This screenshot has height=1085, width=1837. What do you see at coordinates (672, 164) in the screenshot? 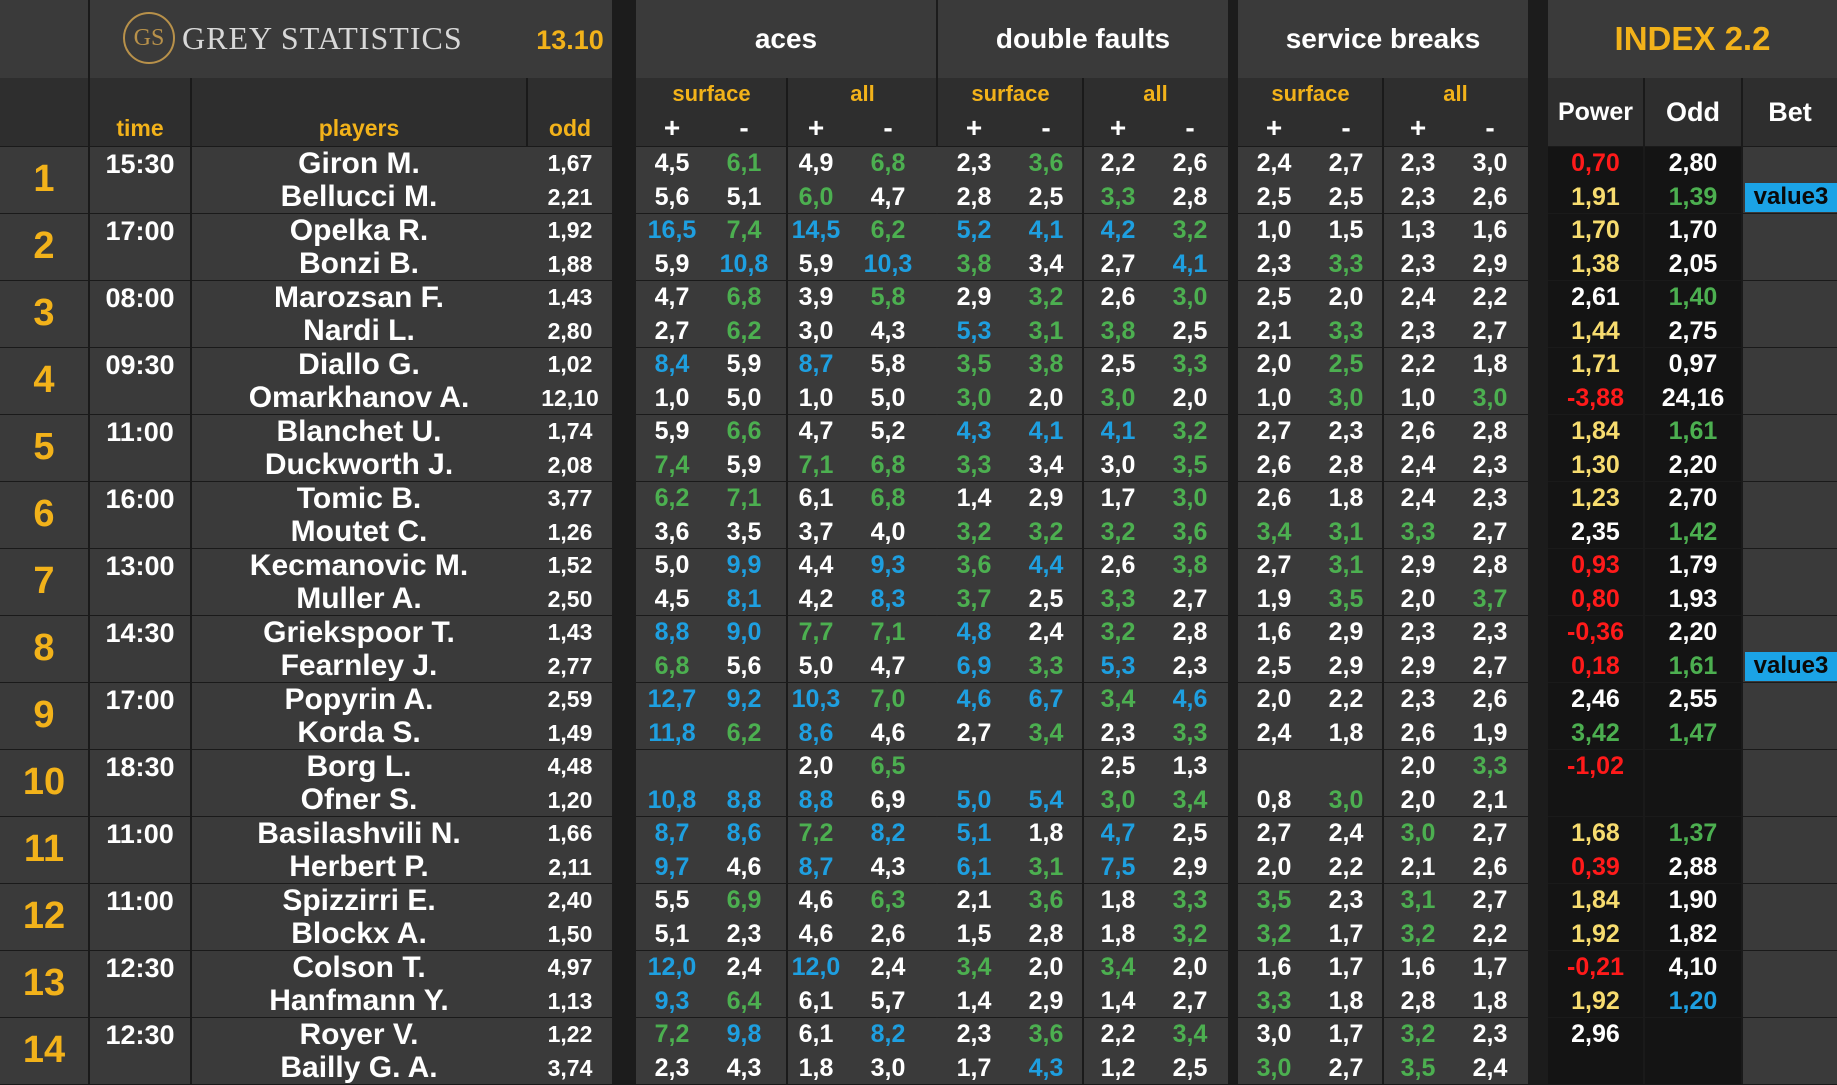
I see `stat-value: 4,5` at bounding box center [672, 164].